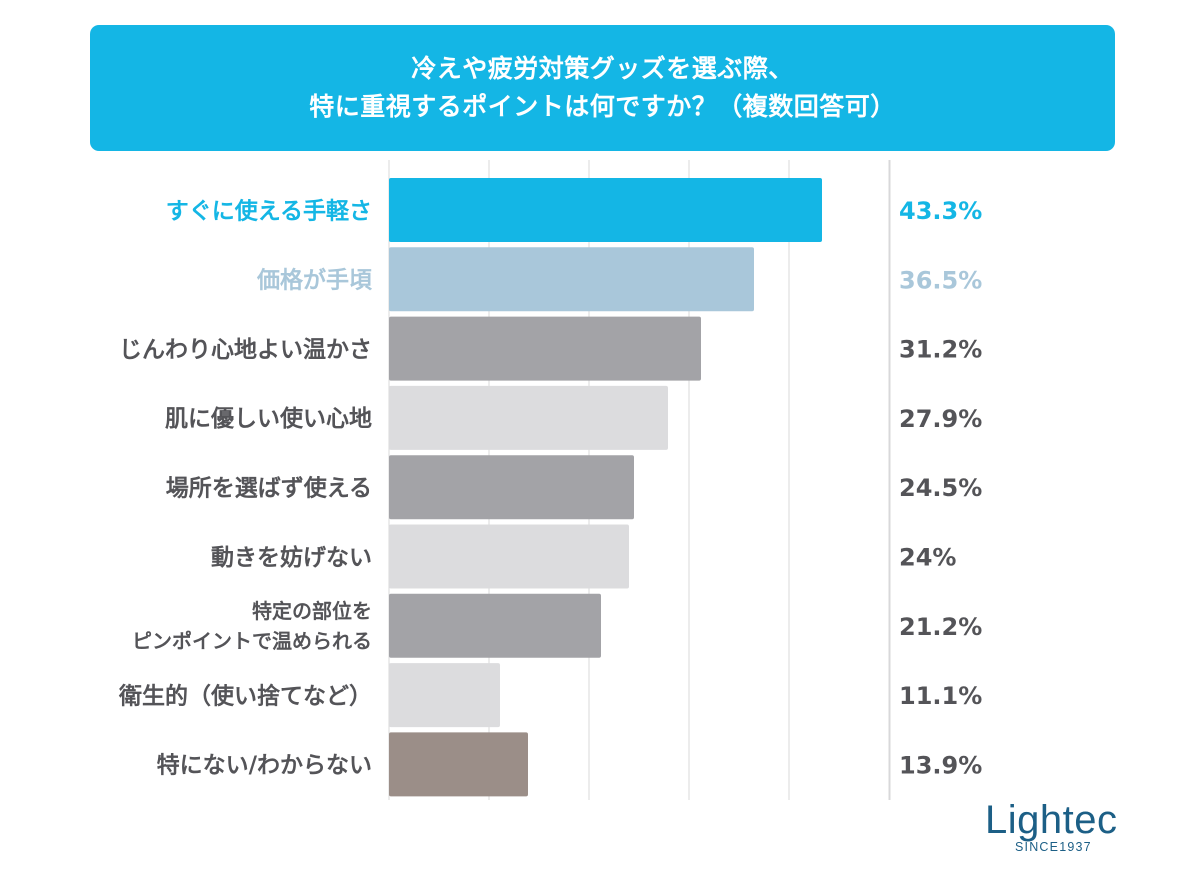  I want to click on logo-tagline: SINCE1937, so click(1053, 847).